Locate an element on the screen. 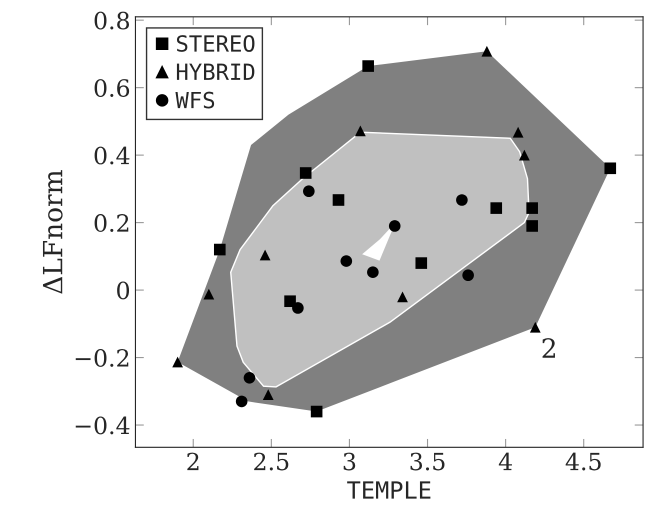 Image resolution: width=645 pixels, height=525 pixels. y-tick-label: 0.4 is located at coordinates (112, 155).